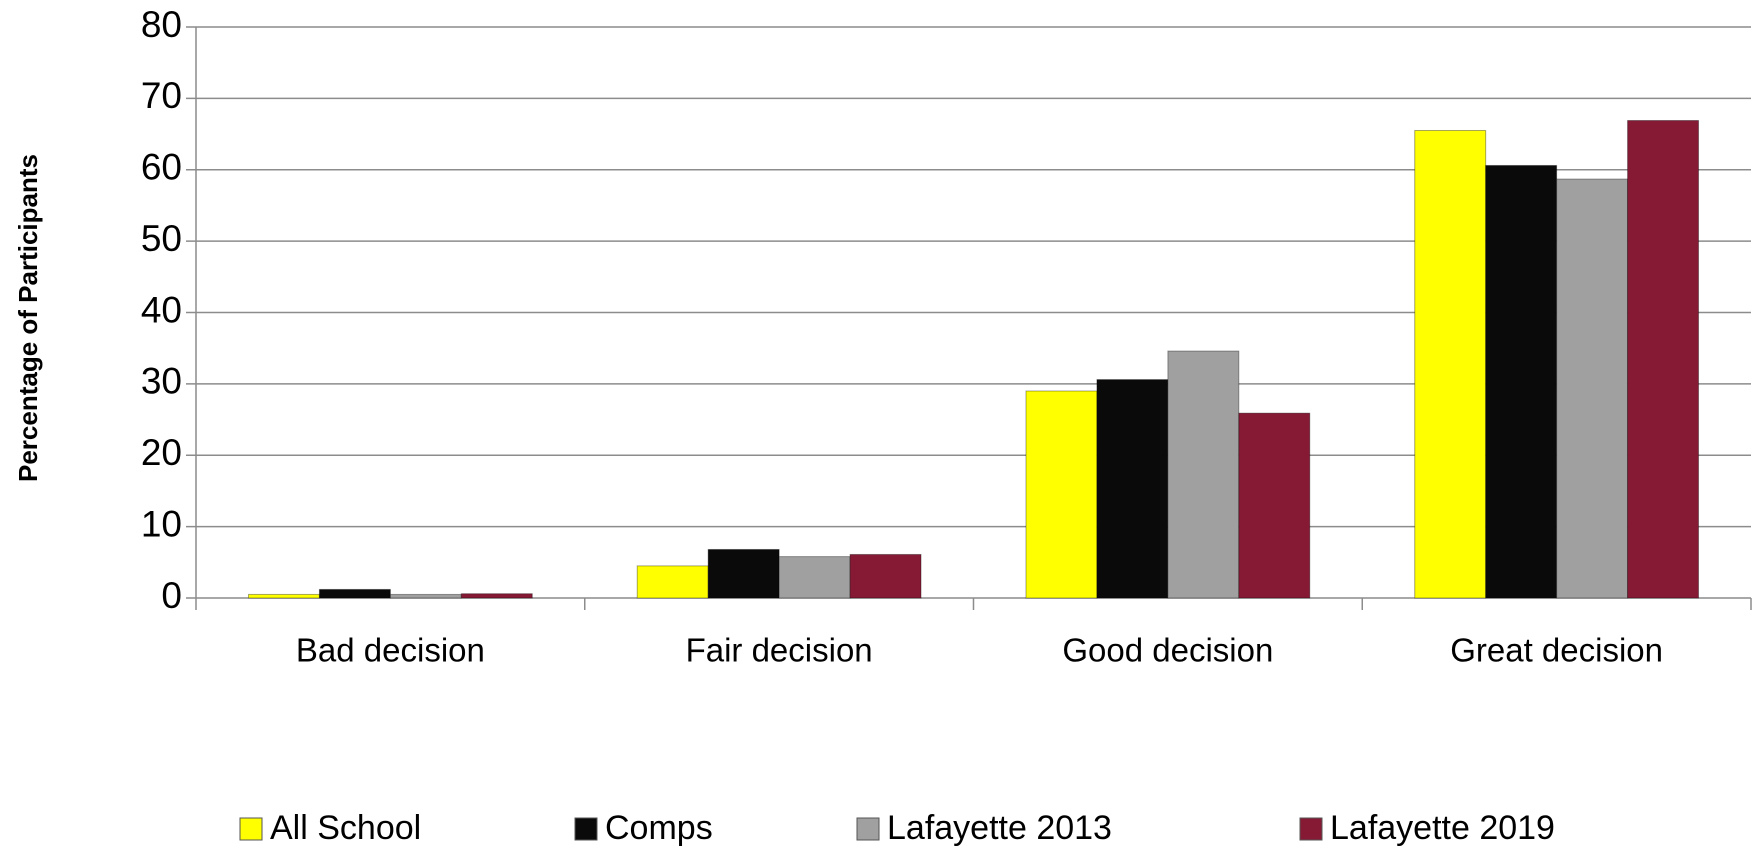 This screenshot has height=849, width=1760. Describe the element at coordinates (161, 238) in the screenshot. I see `y-tick-label: 50` at that location.